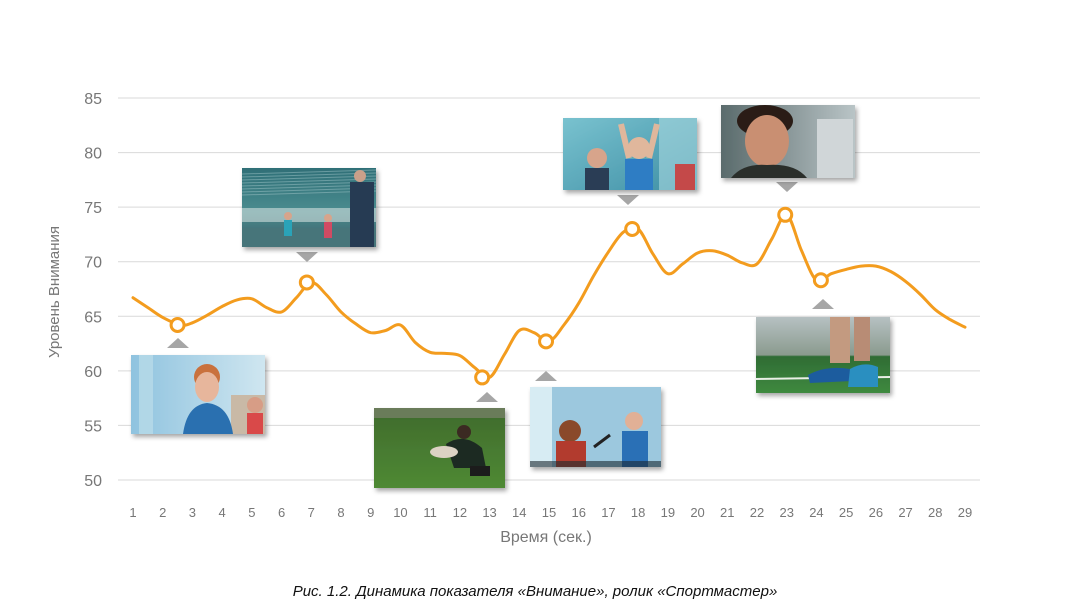 The width and height of the screenshot is (1070, 614). What do you see at coordinates (578, 512) in the screenshot?
I see `x-tick-label-16: 16` at bounding box center [578, 512].